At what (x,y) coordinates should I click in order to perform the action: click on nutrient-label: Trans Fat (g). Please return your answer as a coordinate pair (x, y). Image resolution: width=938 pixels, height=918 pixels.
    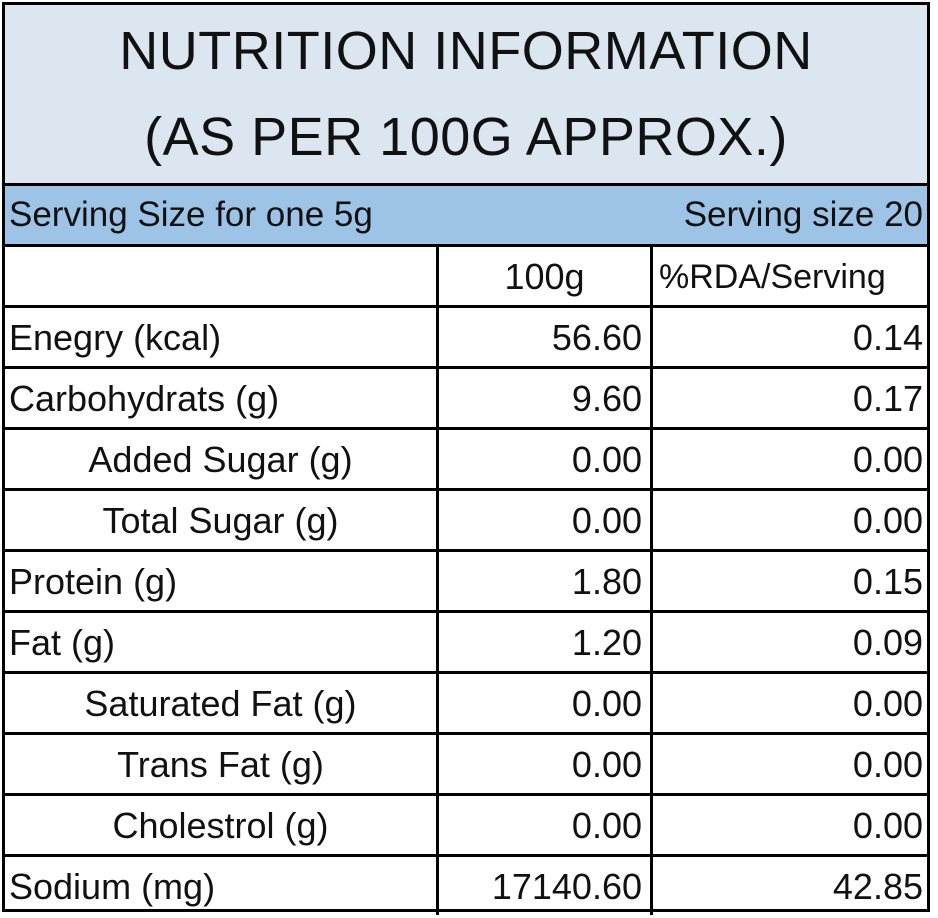
    Looking at the image, I should click on (220, 764).